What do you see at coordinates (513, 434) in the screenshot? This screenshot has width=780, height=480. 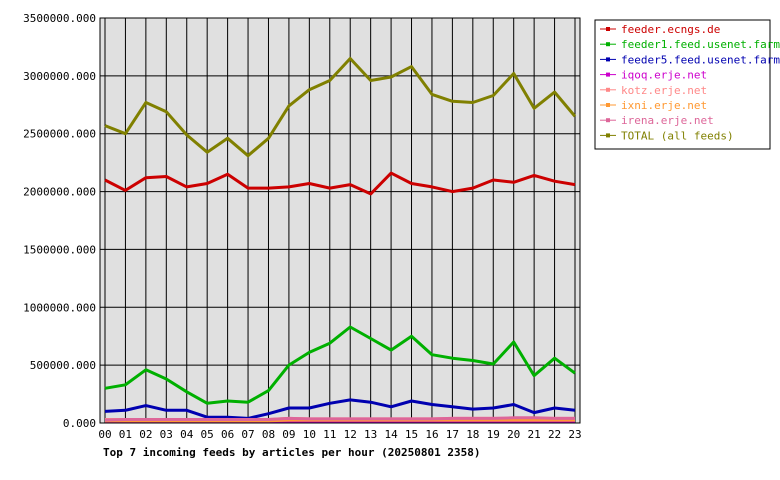 I see `x-tick-label: 20` at bounding box center [513, 434].